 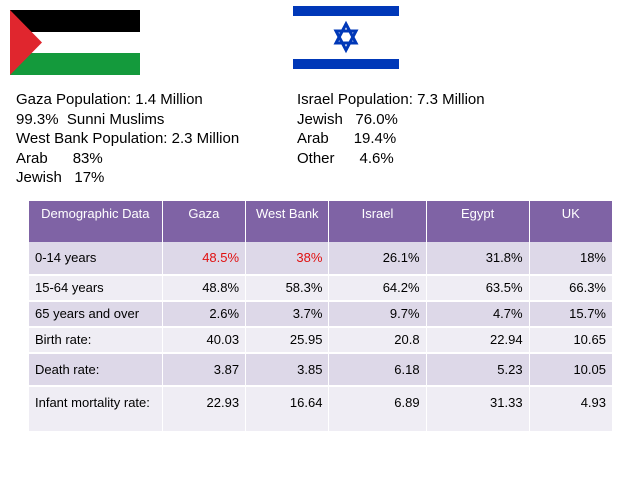 I want to click on cell: 58.3%, so click(x=287, y=288).